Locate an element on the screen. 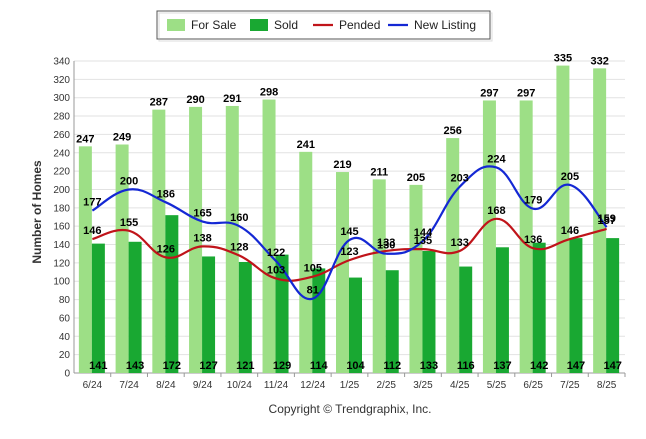 The image size is (646, 439). sold-value-label: 133 is located at coordinates (429, 366).